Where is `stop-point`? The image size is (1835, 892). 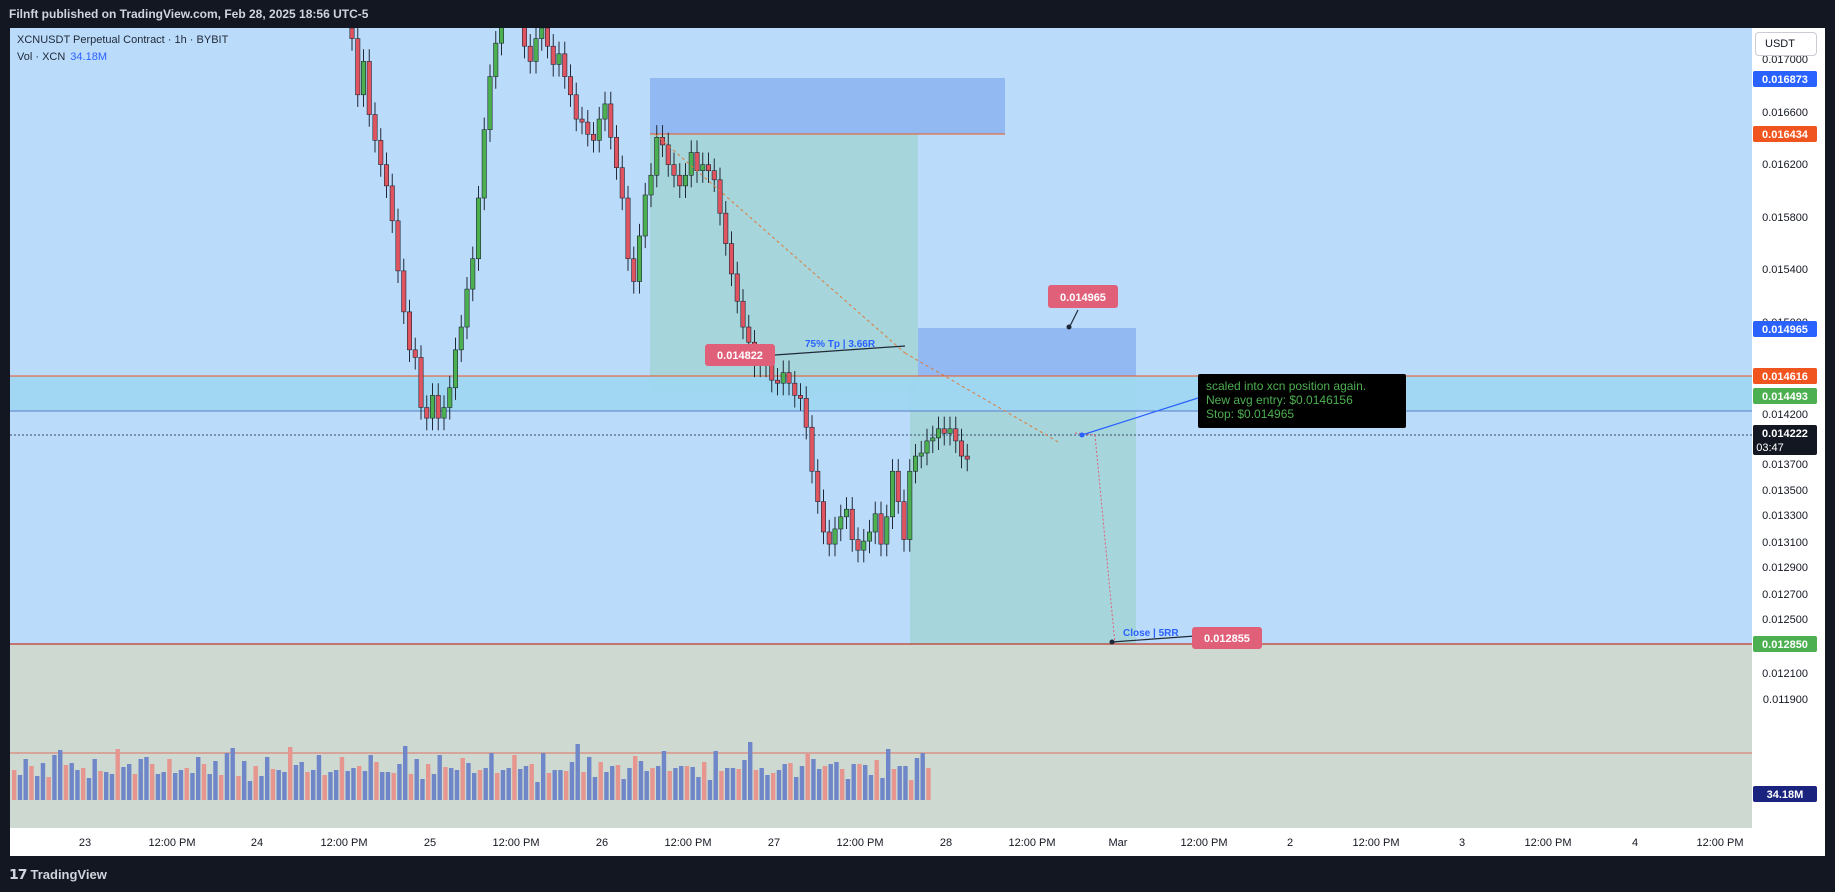
stop-point is located at coordinates (1069, 327).